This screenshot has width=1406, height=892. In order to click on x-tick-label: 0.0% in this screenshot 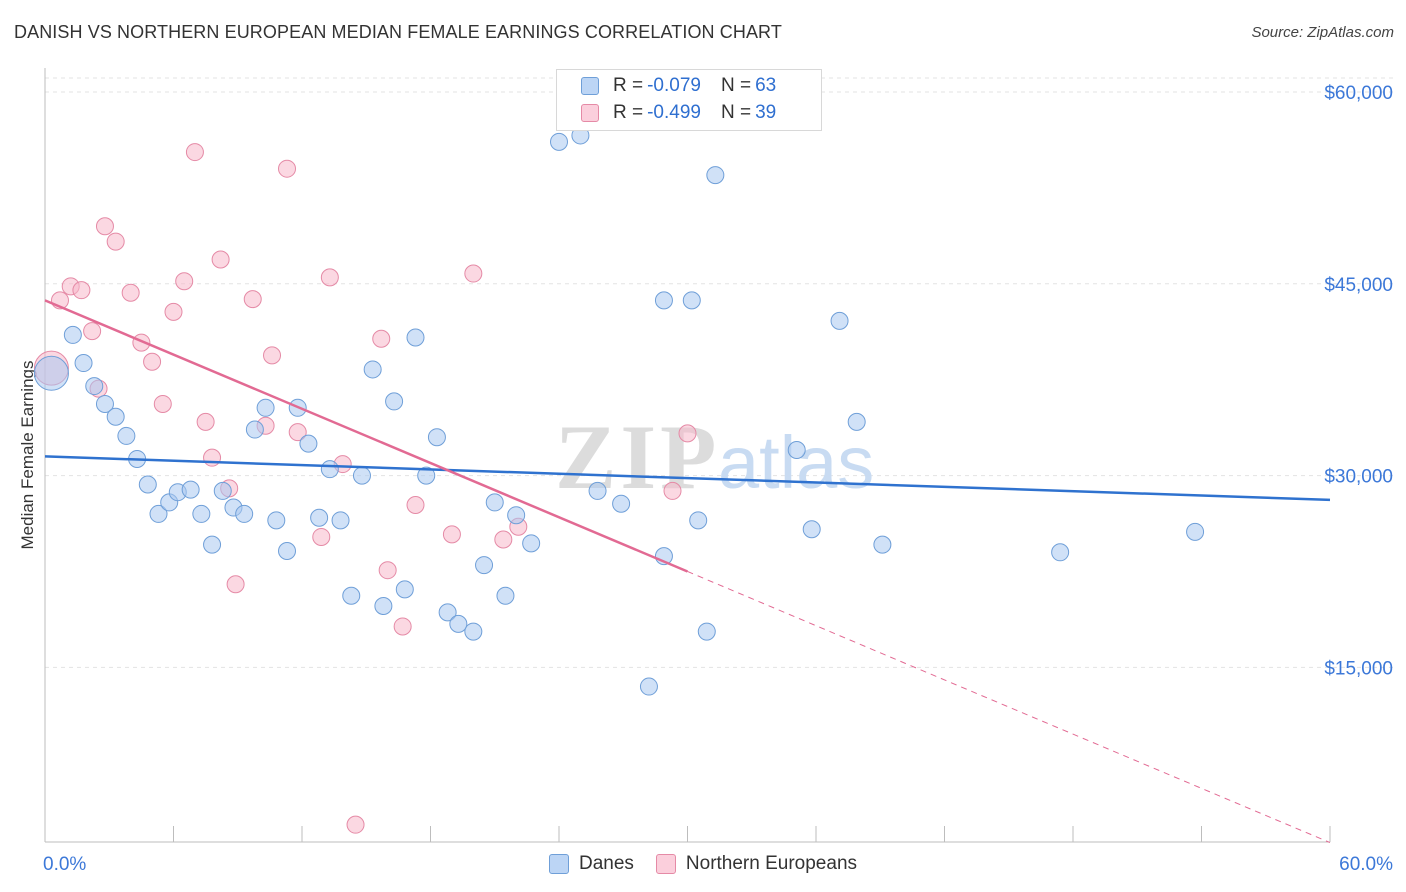, I will do `click(64, 864)`.